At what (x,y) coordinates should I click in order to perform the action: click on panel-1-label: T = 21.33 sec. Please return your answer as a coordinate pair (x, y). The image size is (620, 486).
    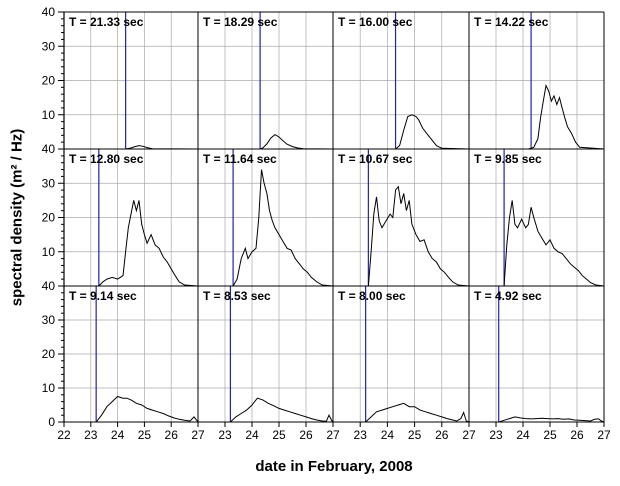
    Looking at the image, I should click on (106, 22).